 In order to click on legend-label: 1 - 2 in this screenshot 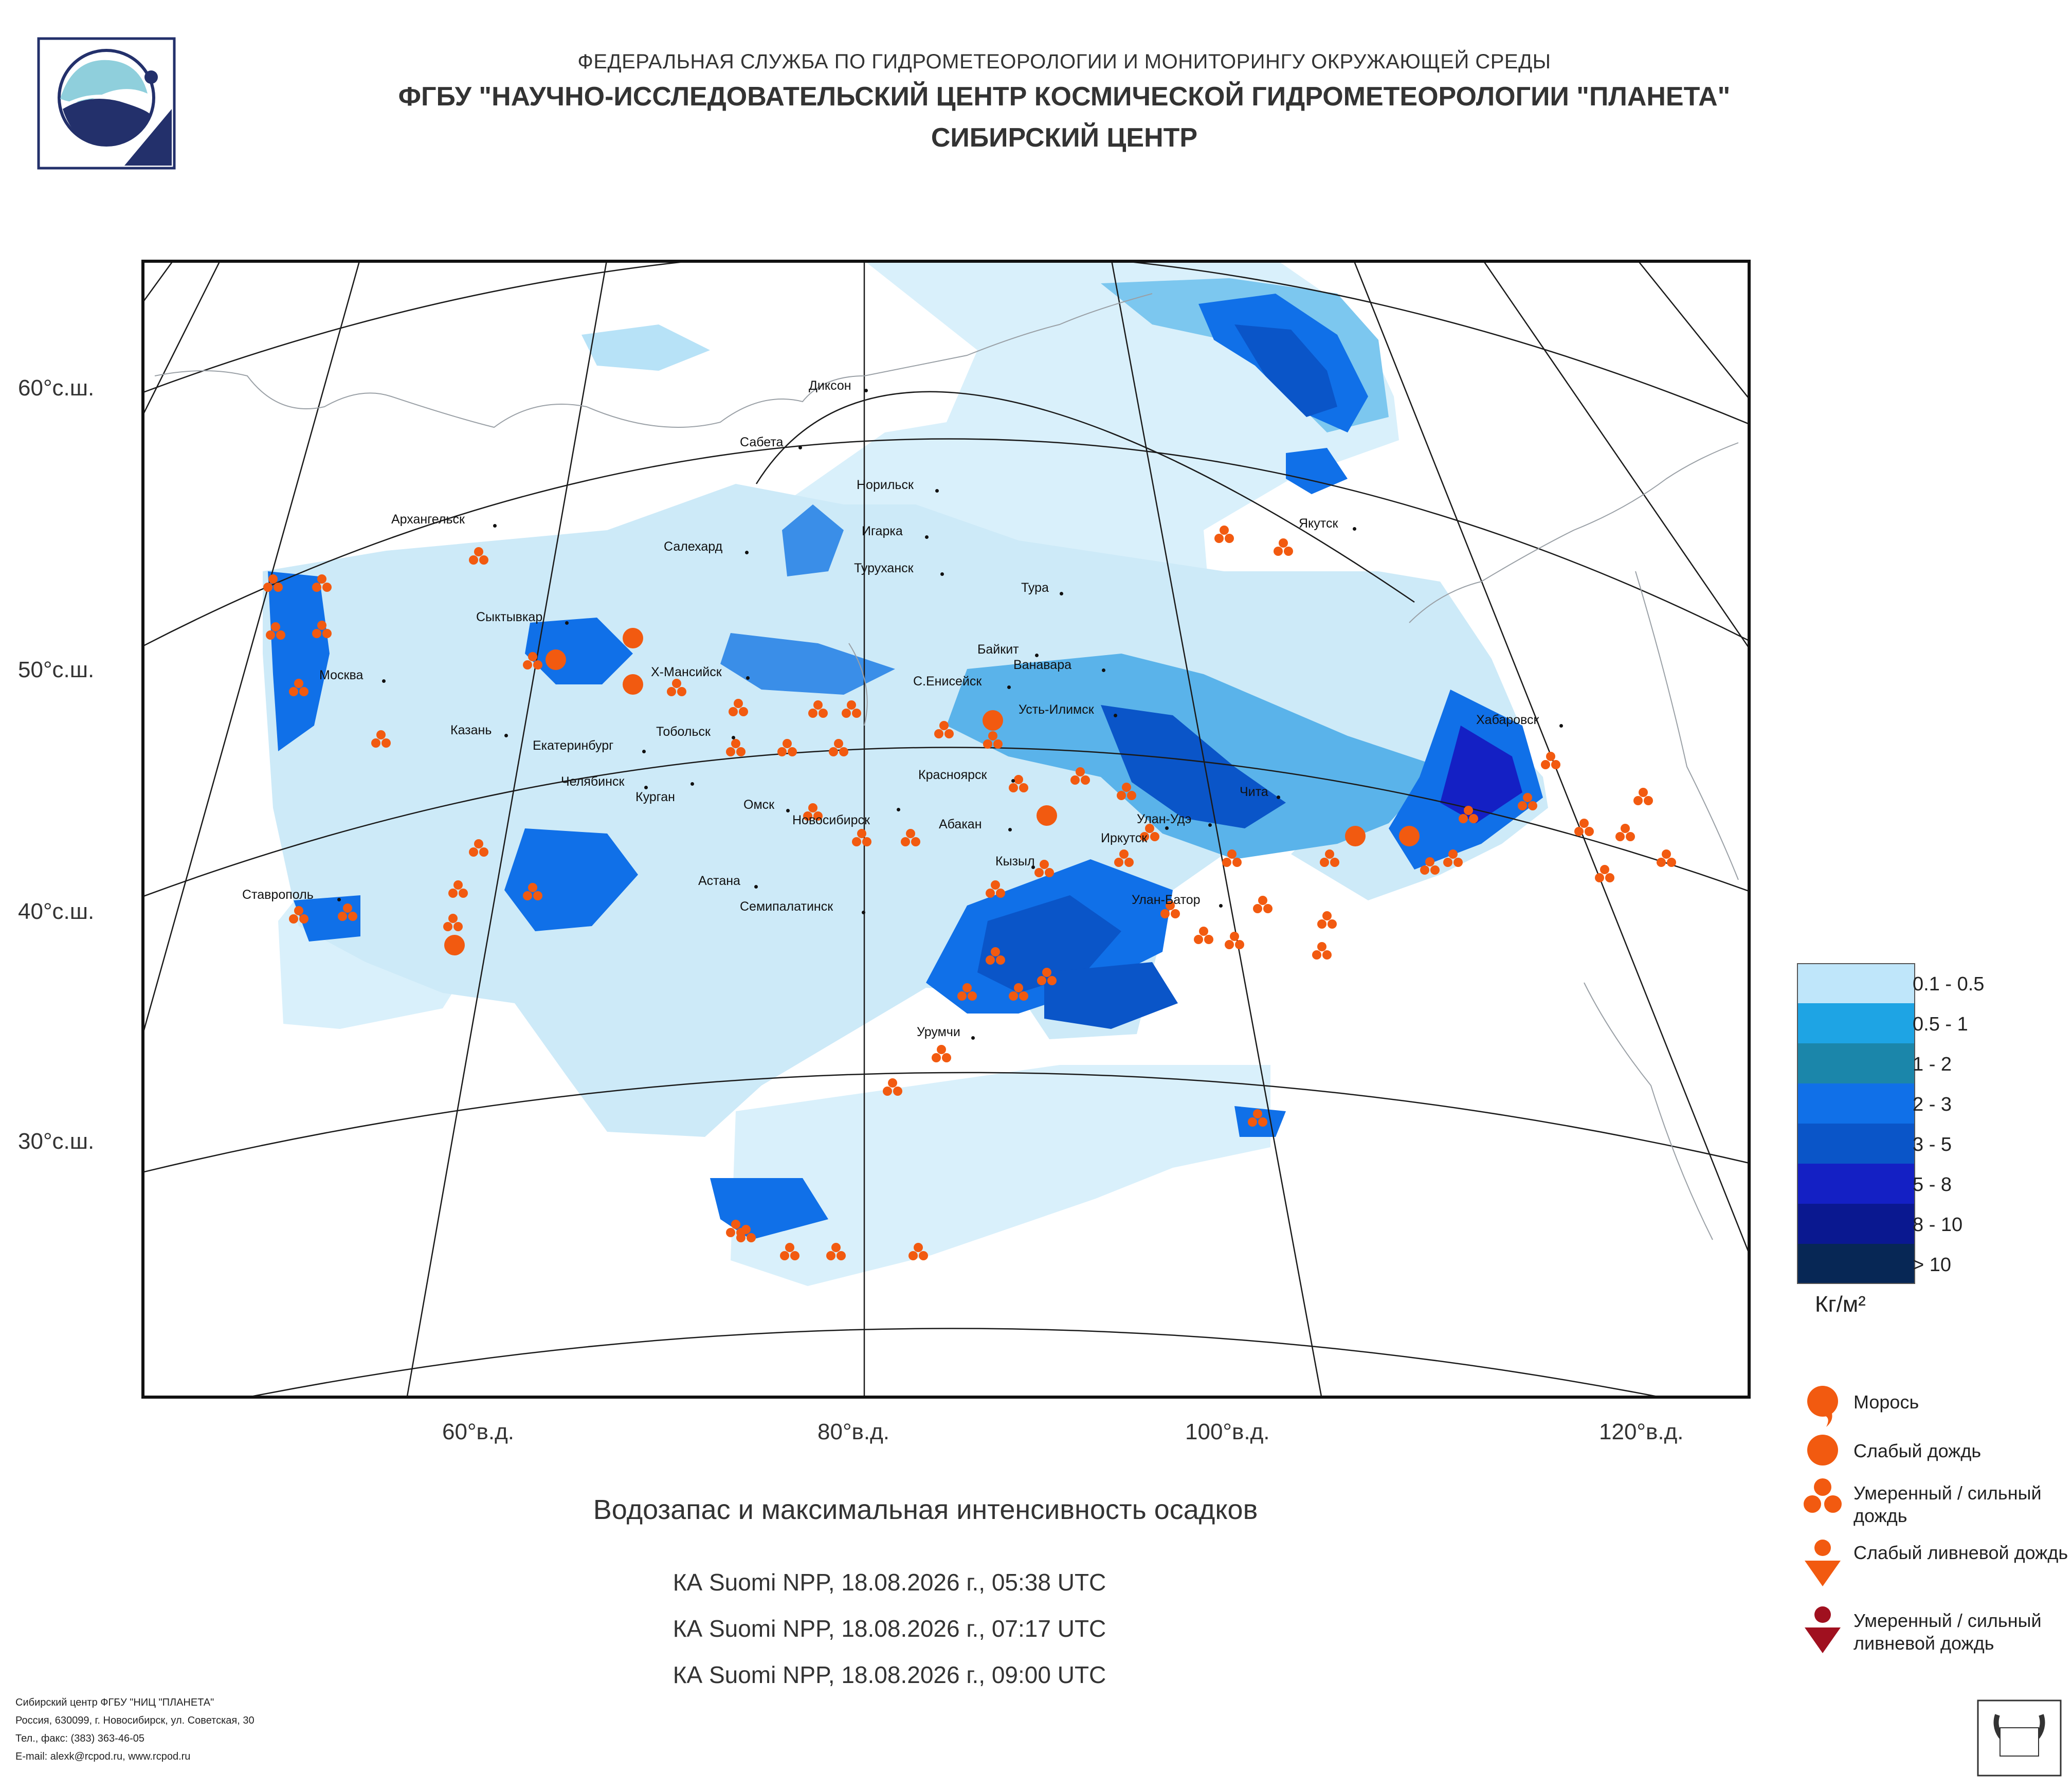, I will do `click(1932, 1064)`.